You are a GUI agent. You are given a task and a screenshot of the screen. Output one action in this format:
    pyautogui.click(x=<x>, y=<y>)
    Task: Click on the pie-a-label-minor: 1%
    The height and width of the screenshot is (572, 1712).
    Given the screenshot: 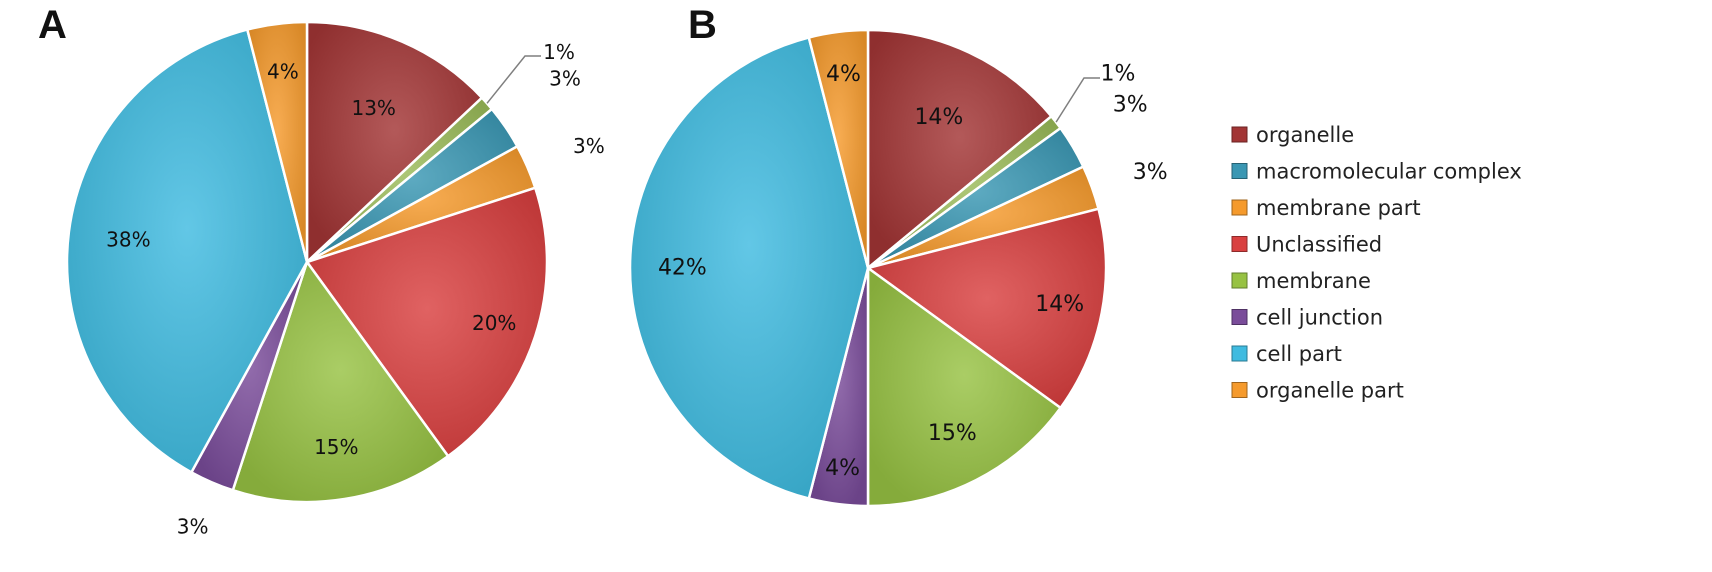 What is the action you would take?
    pyautogui.click(x=559, y=52)
    